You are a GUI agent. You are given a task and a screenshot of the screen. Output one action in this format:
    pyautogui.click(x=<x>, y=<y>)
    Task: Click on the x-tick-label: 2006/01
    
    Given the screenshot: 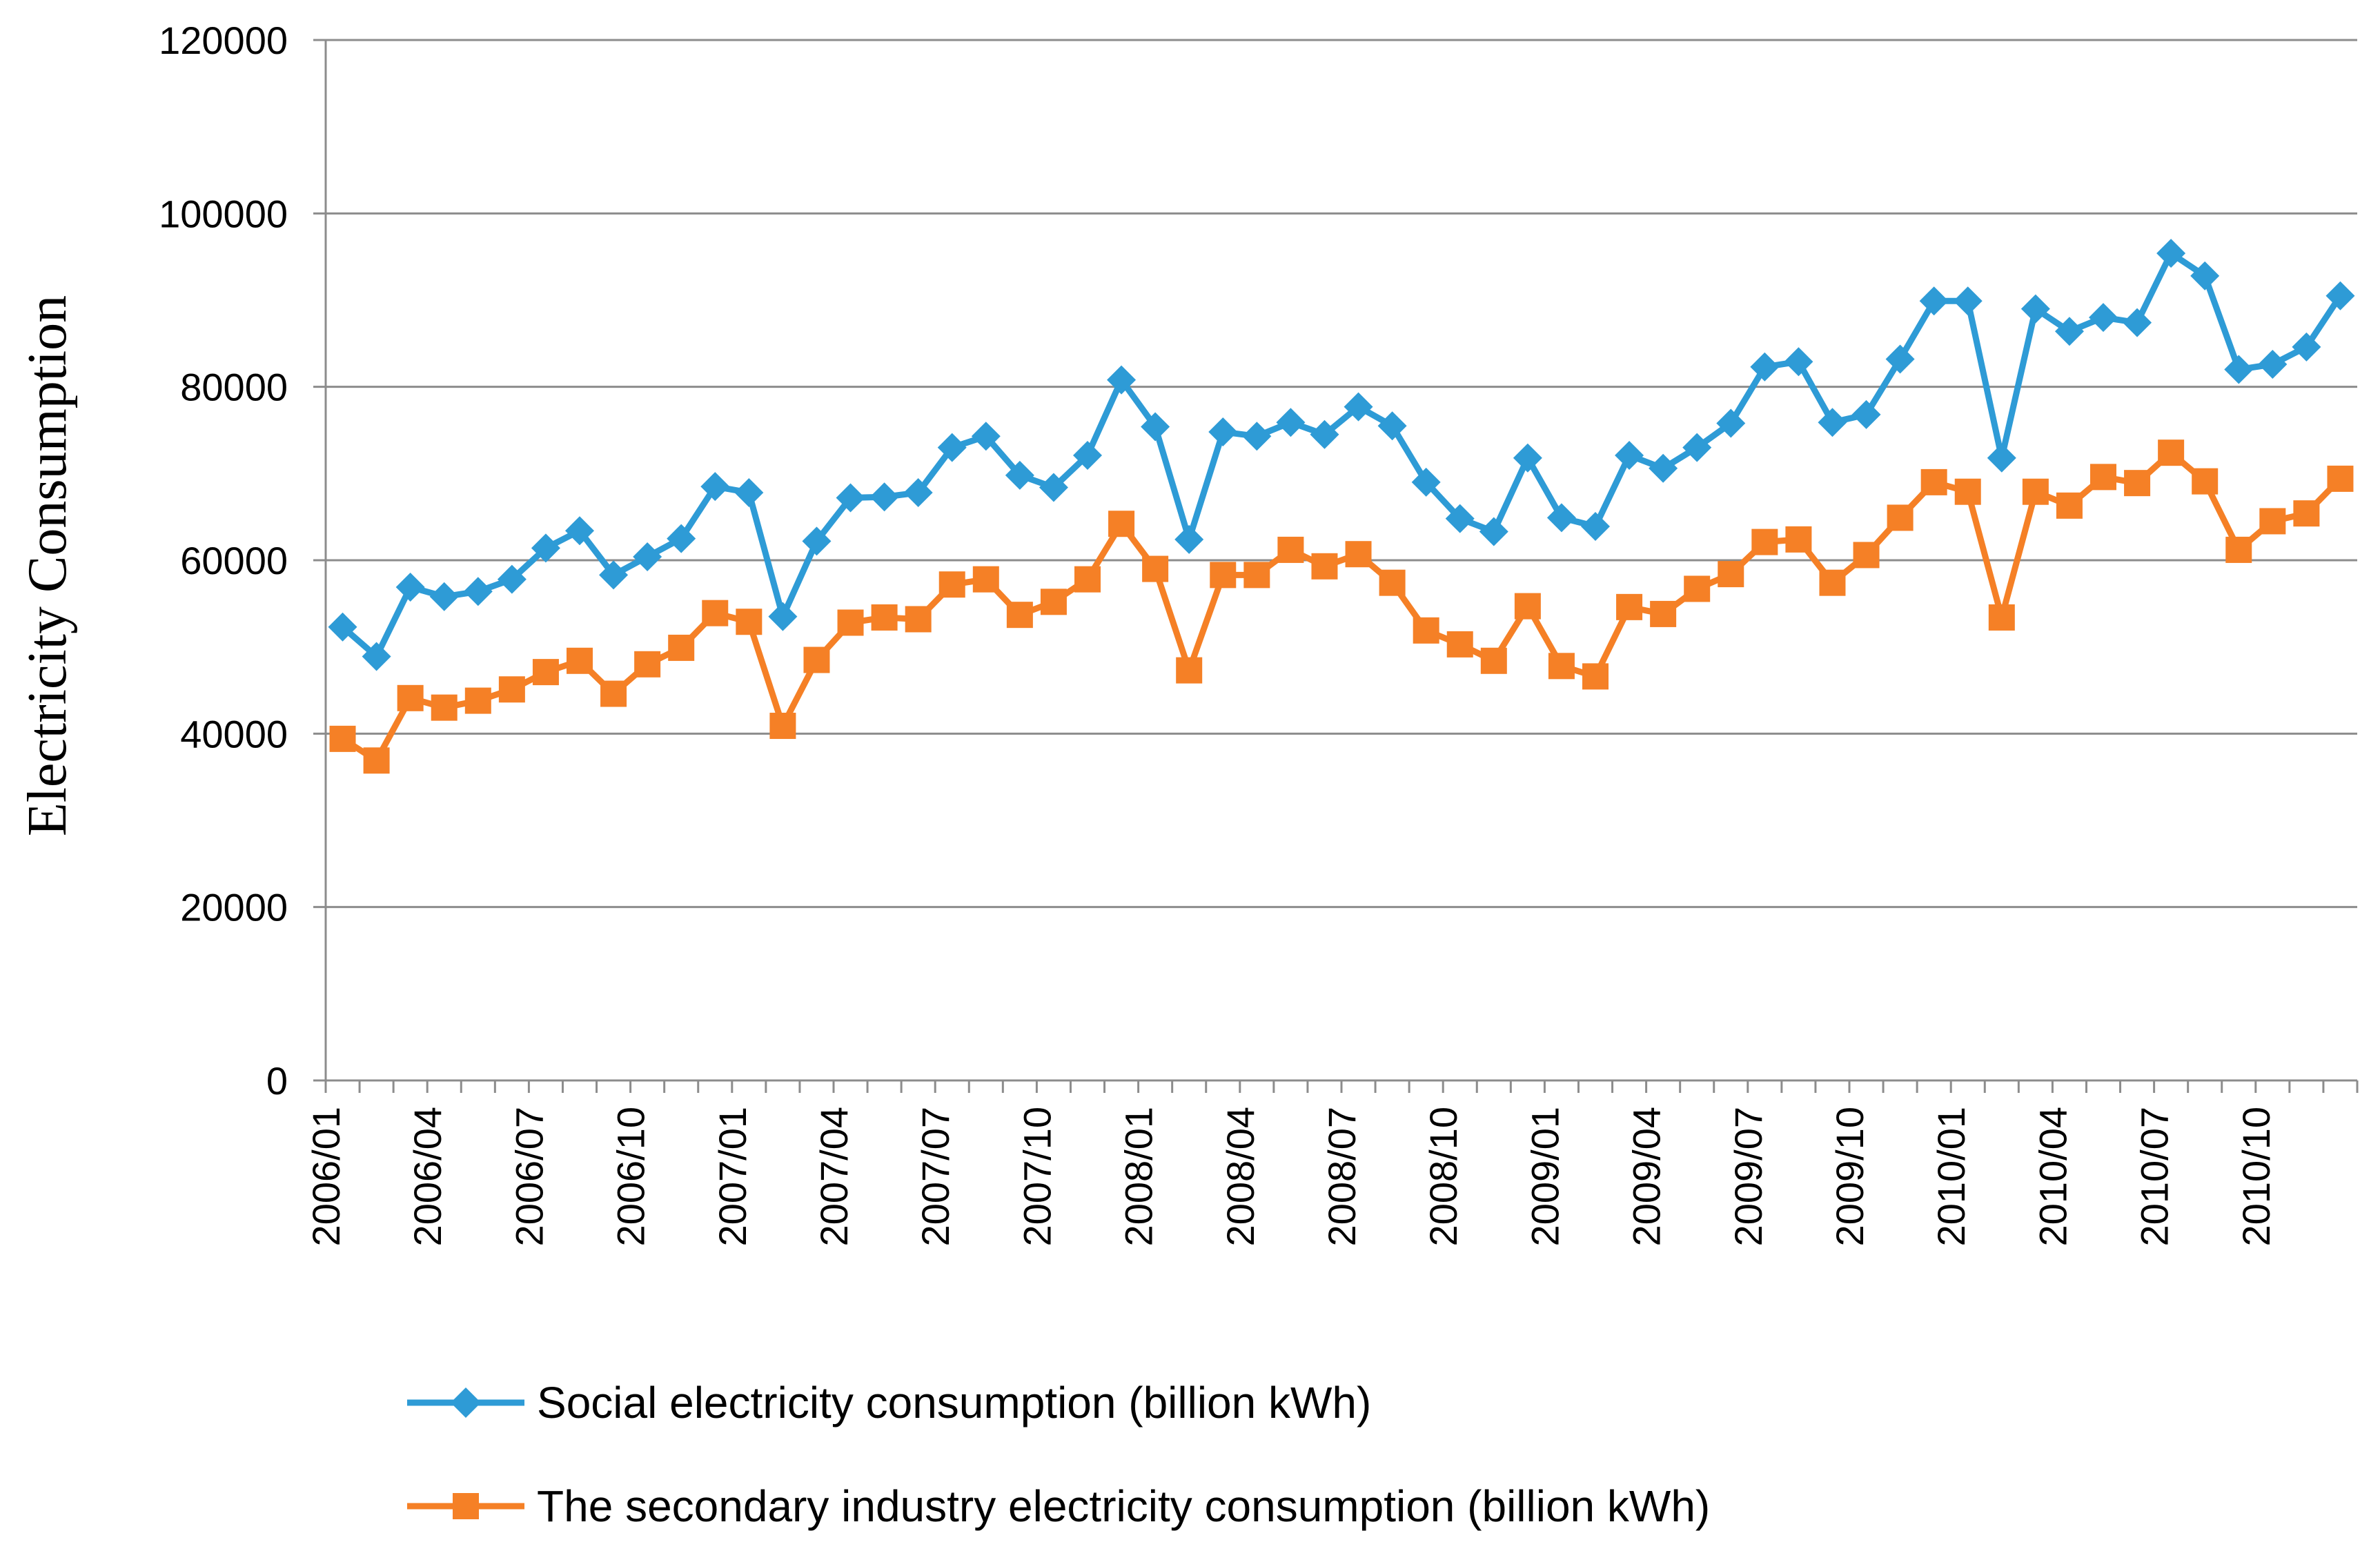 What is the action you would take?
    pyautogui.click(x=326, y=1177)
    